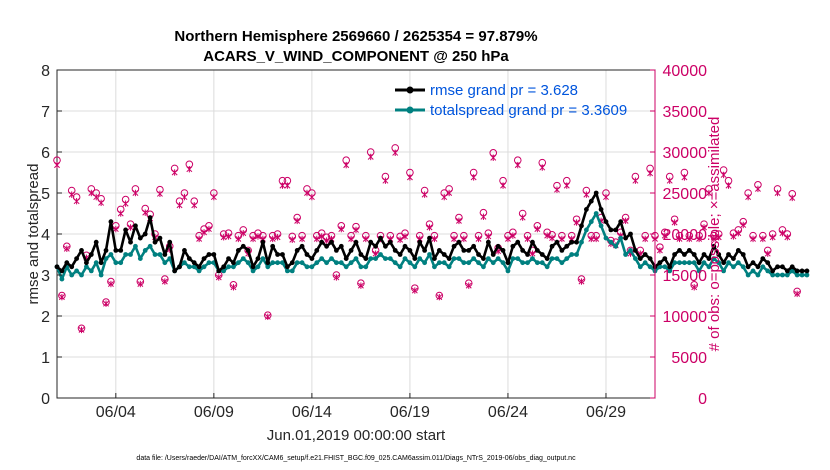 This screenshot has width=830, height=470. Describe the element at coordinates (504, 90) in the screenshot. I see `legend-rmse-label: rmse grand pr = 3.628` at that location.